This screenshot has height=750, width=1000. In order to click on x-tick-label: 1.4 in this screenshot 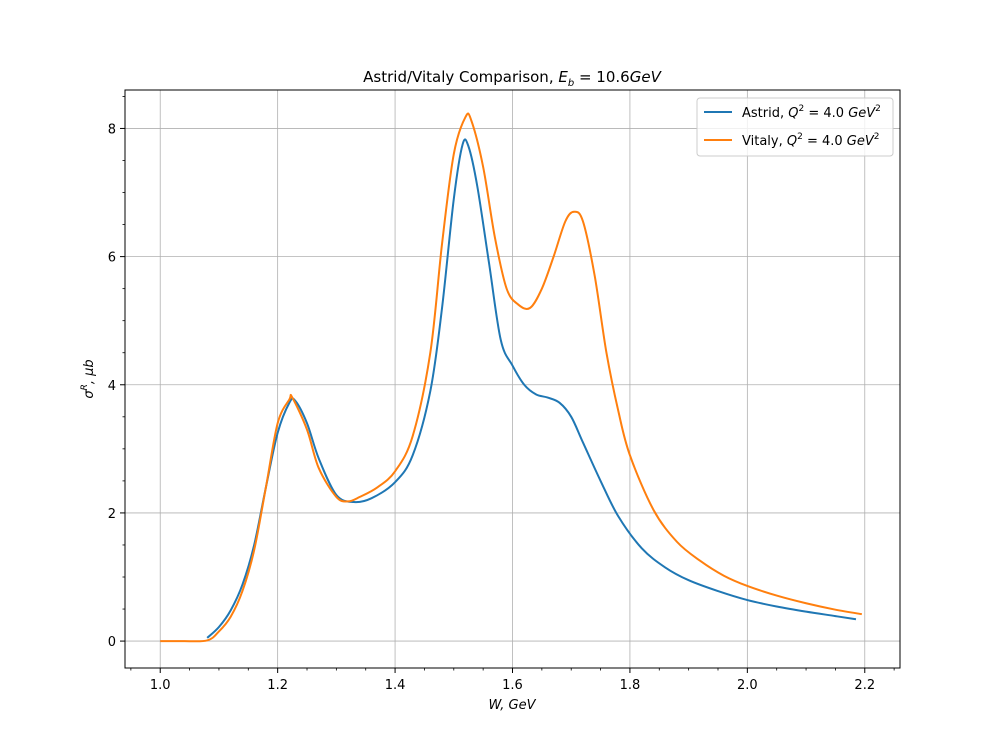, I will do `click(395, 685)`.